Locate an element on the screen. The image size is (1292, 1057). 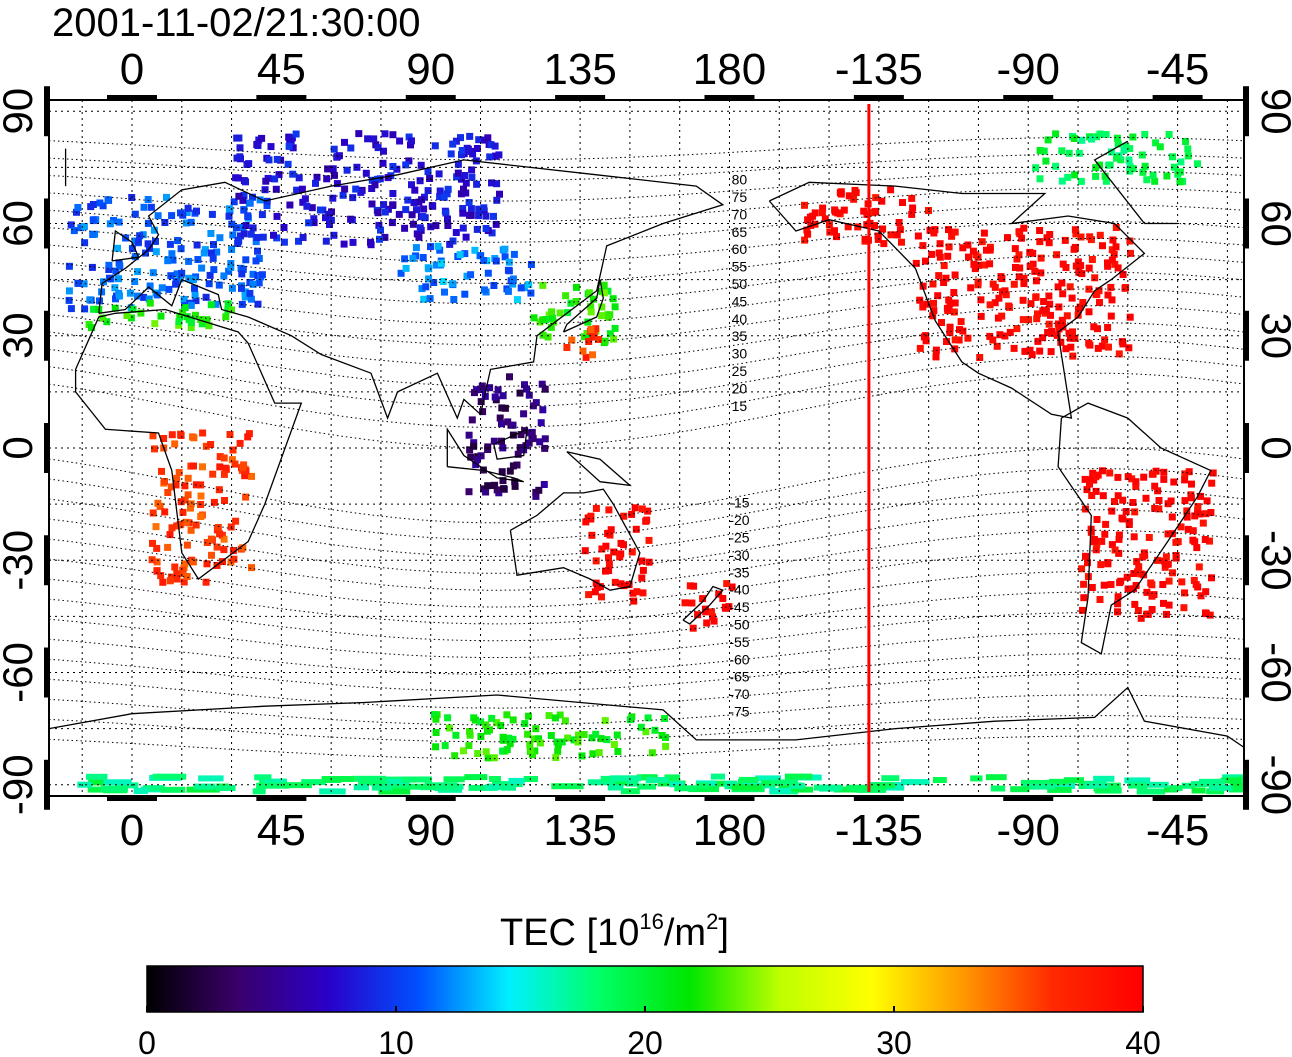
lon-tick-label-bottom: 45 is located at coordinates (281, 830).